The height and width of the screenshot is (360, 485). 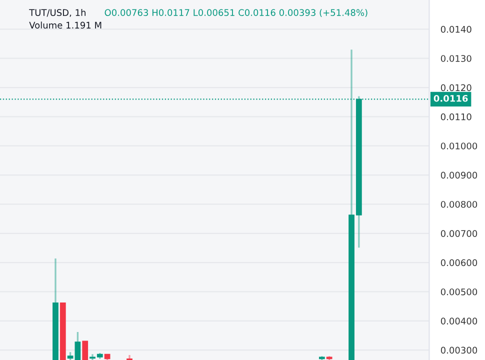 I want to click on y-tick-label: 0.0130, so click(x=456, y=58).